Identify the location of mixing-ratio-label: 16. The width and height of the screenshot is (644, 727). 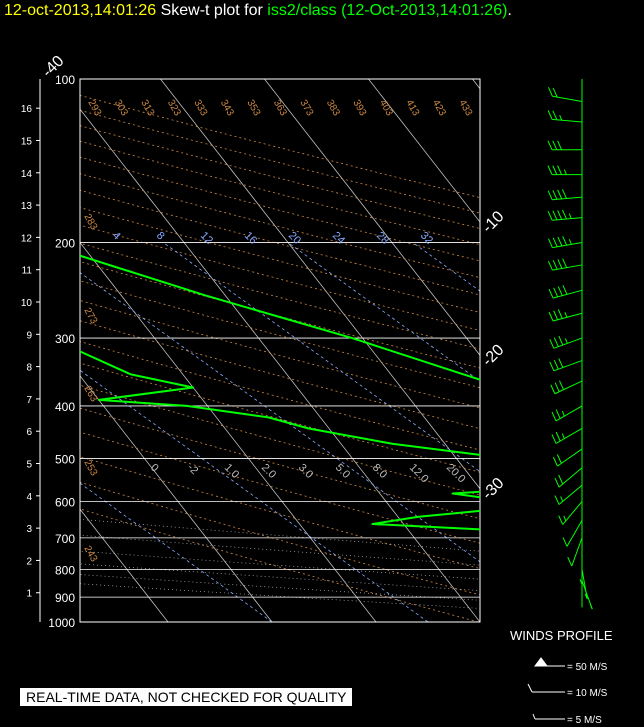
(250, 238).